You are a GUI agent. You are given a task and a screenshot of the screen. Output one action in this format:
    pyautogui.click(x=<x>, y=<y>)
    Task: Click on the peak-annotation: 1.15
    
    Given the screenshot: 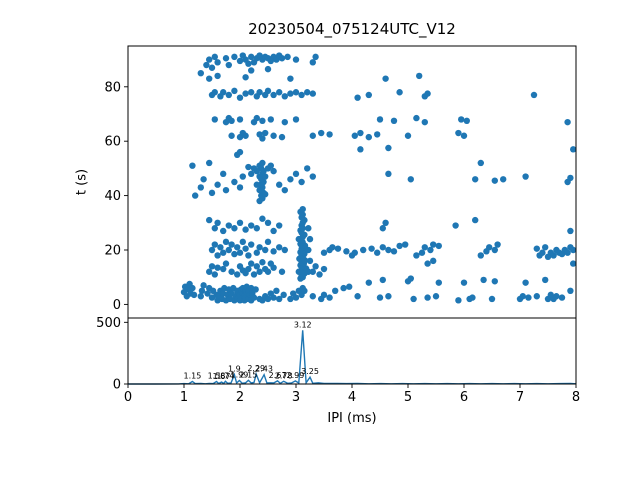 What is the action you would take?
    pyautogui.click(x=192, y=376)
    